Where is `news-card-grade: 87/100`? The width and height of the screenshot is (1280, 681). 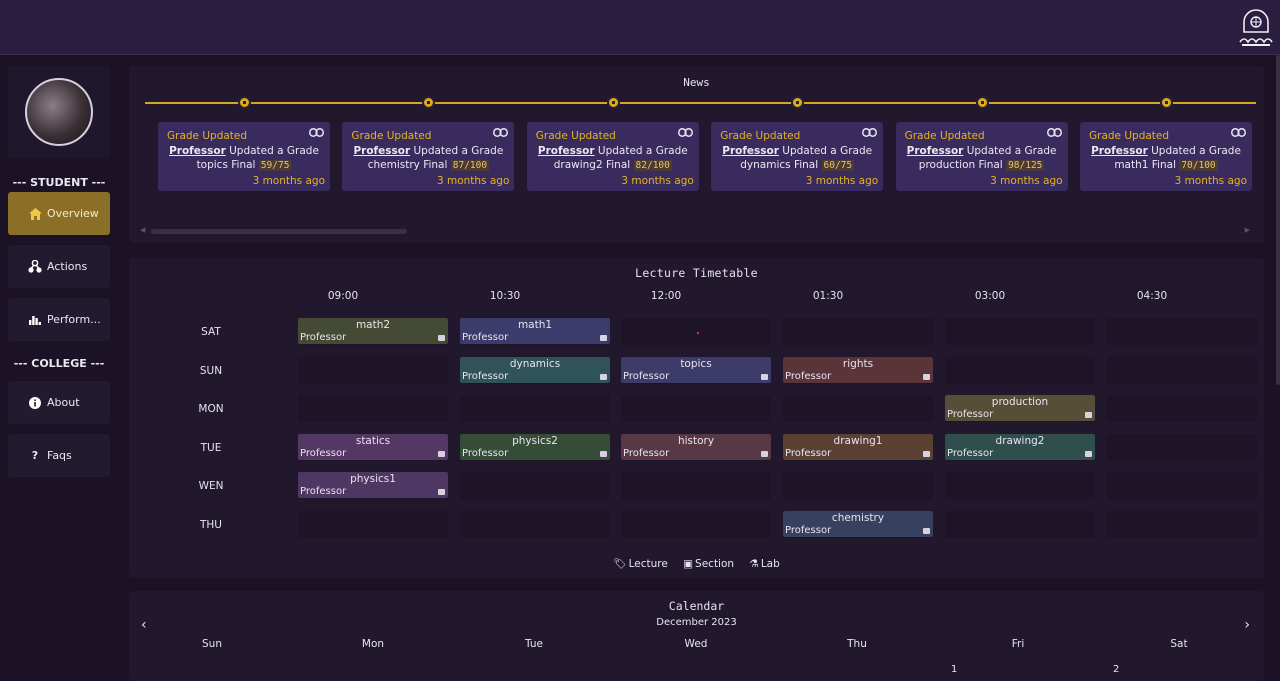 news-card-grade: 87/100 is located at coordinates (470, 165).